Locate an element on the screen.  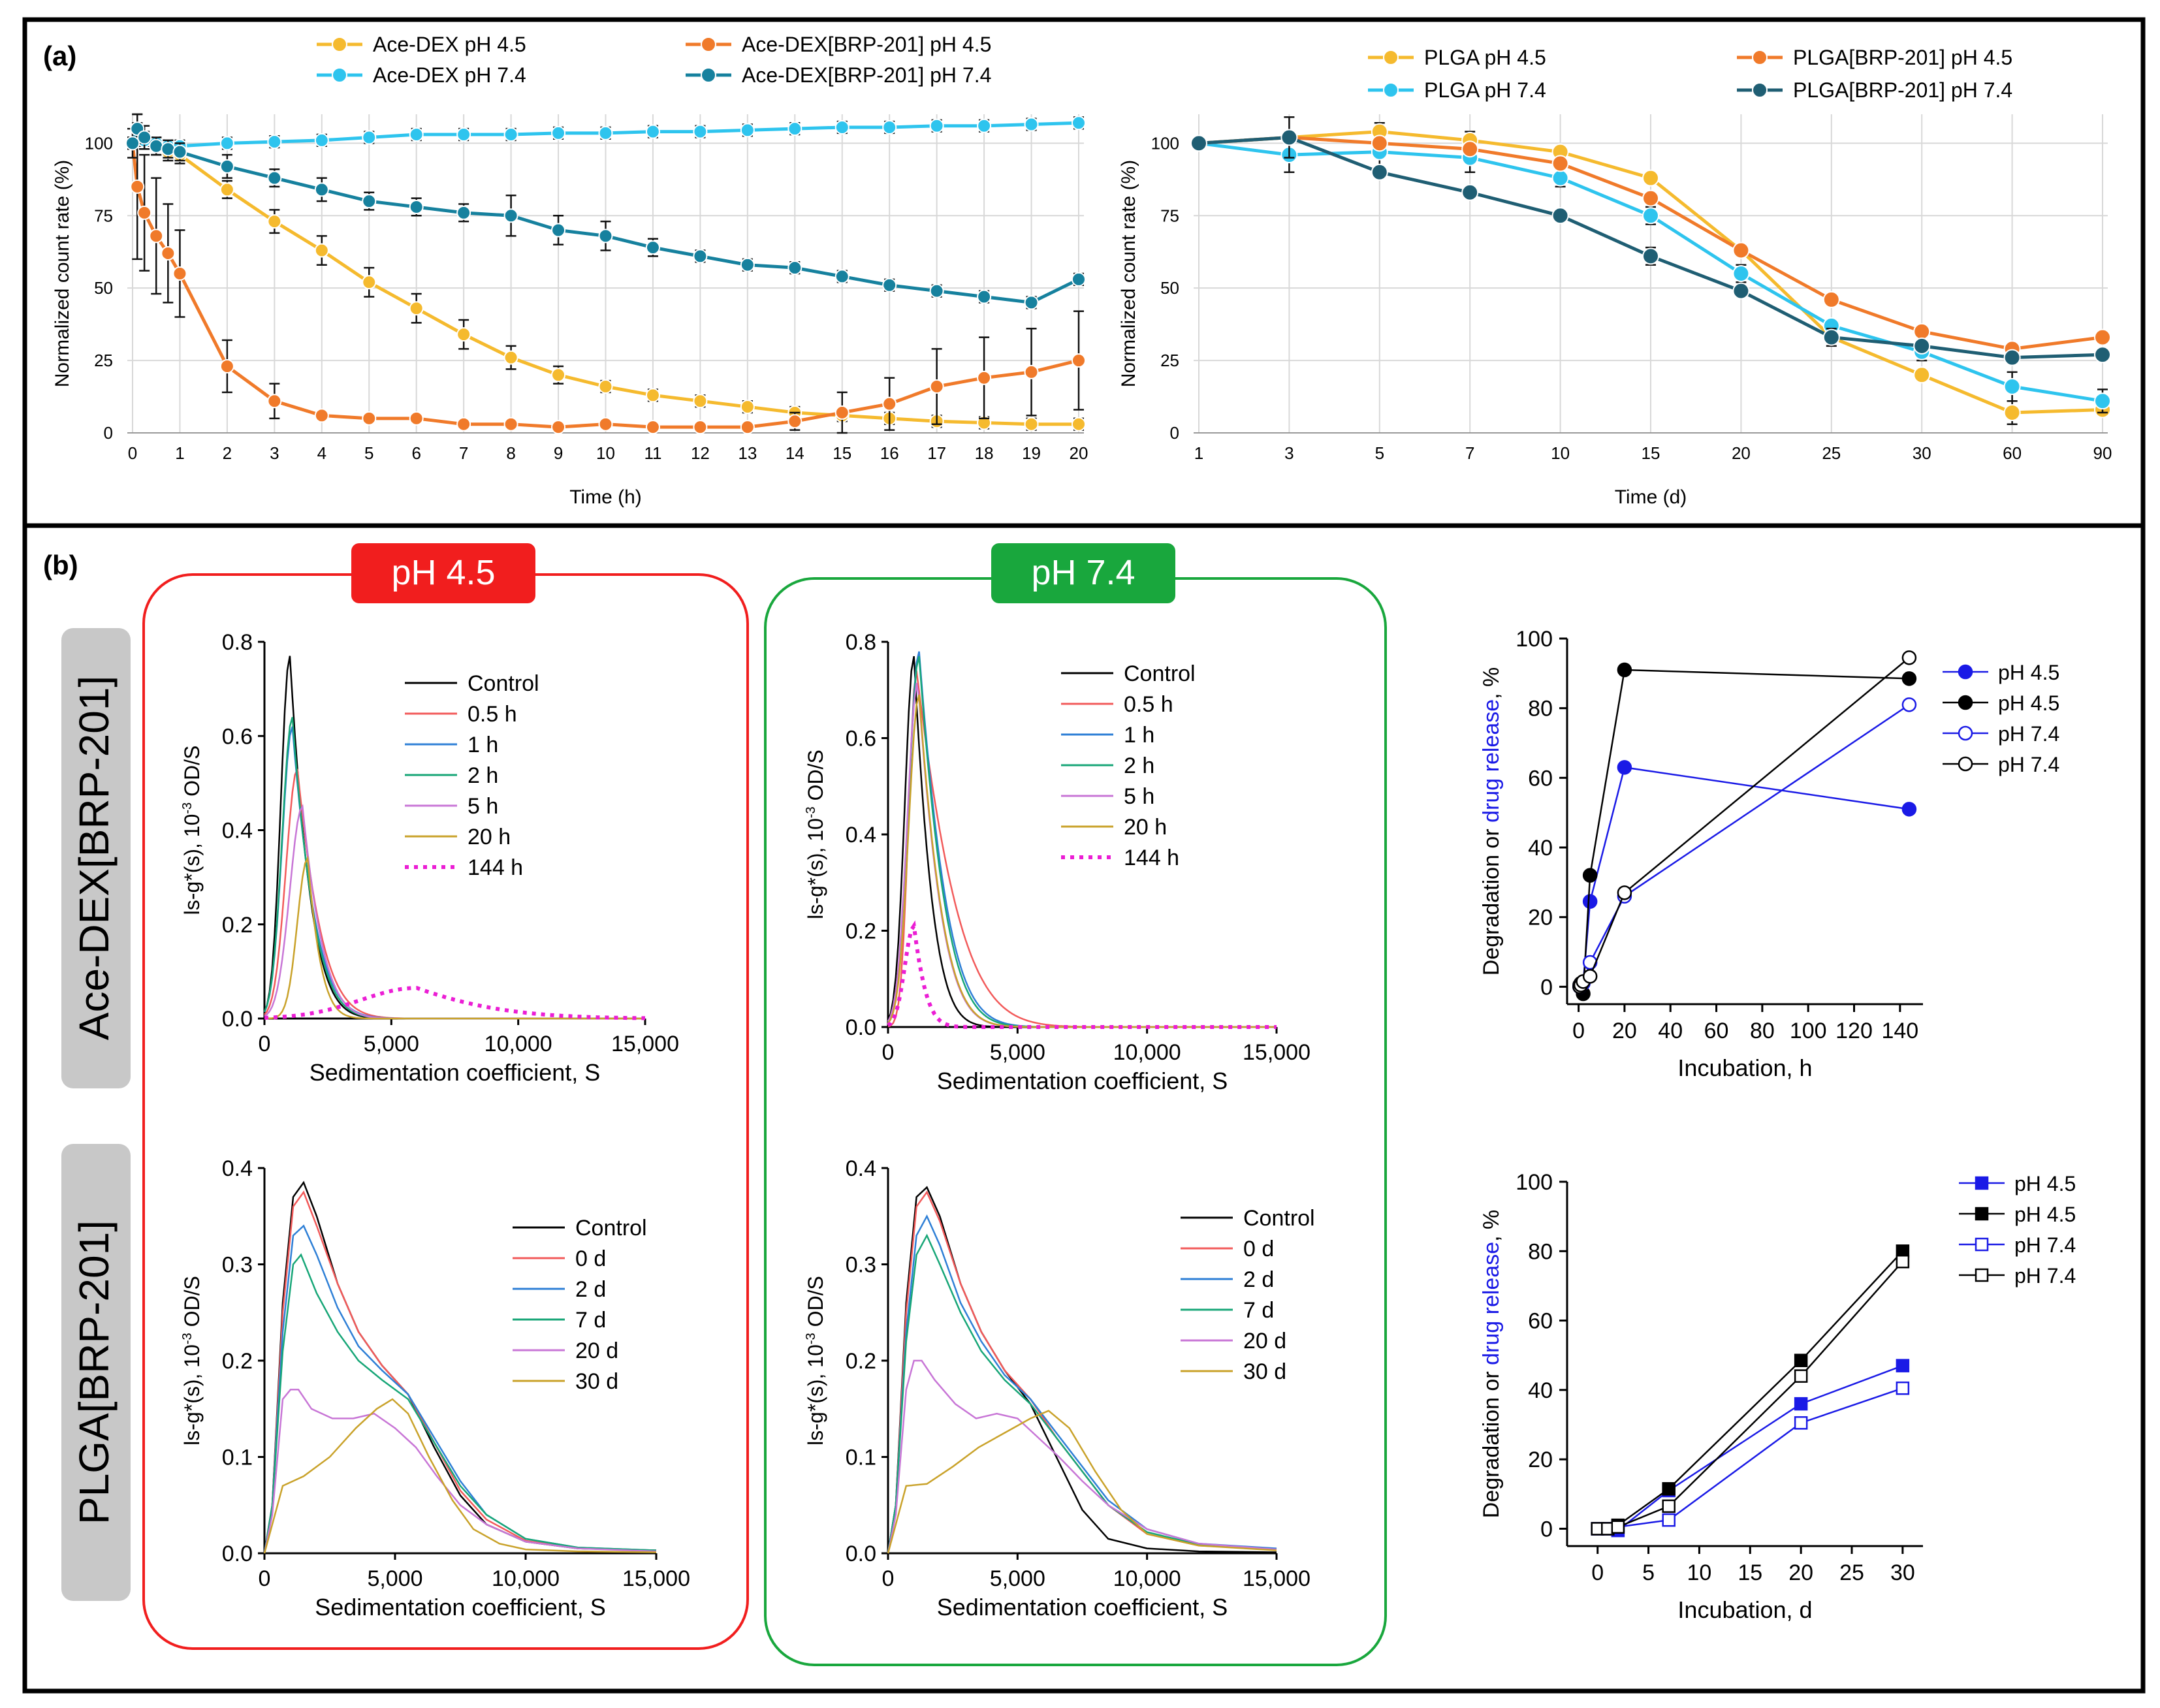
series-curve-7-d is located at coordinates (1082, 1394).